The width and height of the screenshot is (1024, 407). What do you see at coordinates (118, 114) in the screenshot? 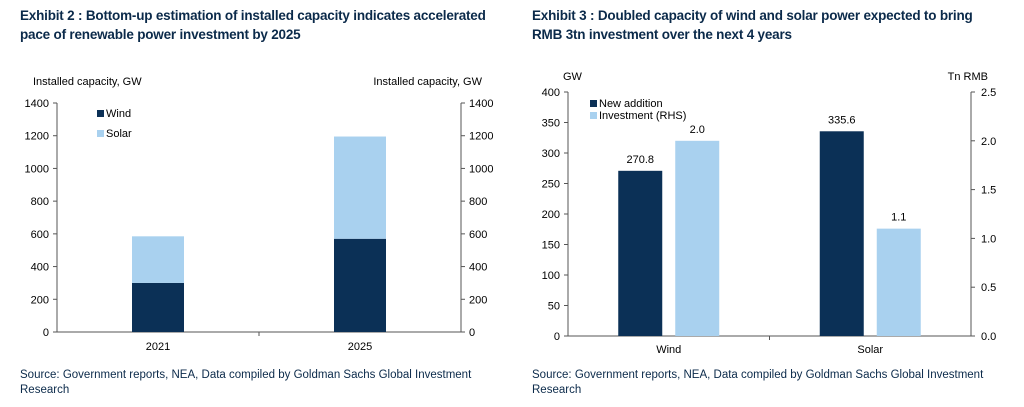
I see `legend-label-wind: Wind` at bounding box center [118, 114].